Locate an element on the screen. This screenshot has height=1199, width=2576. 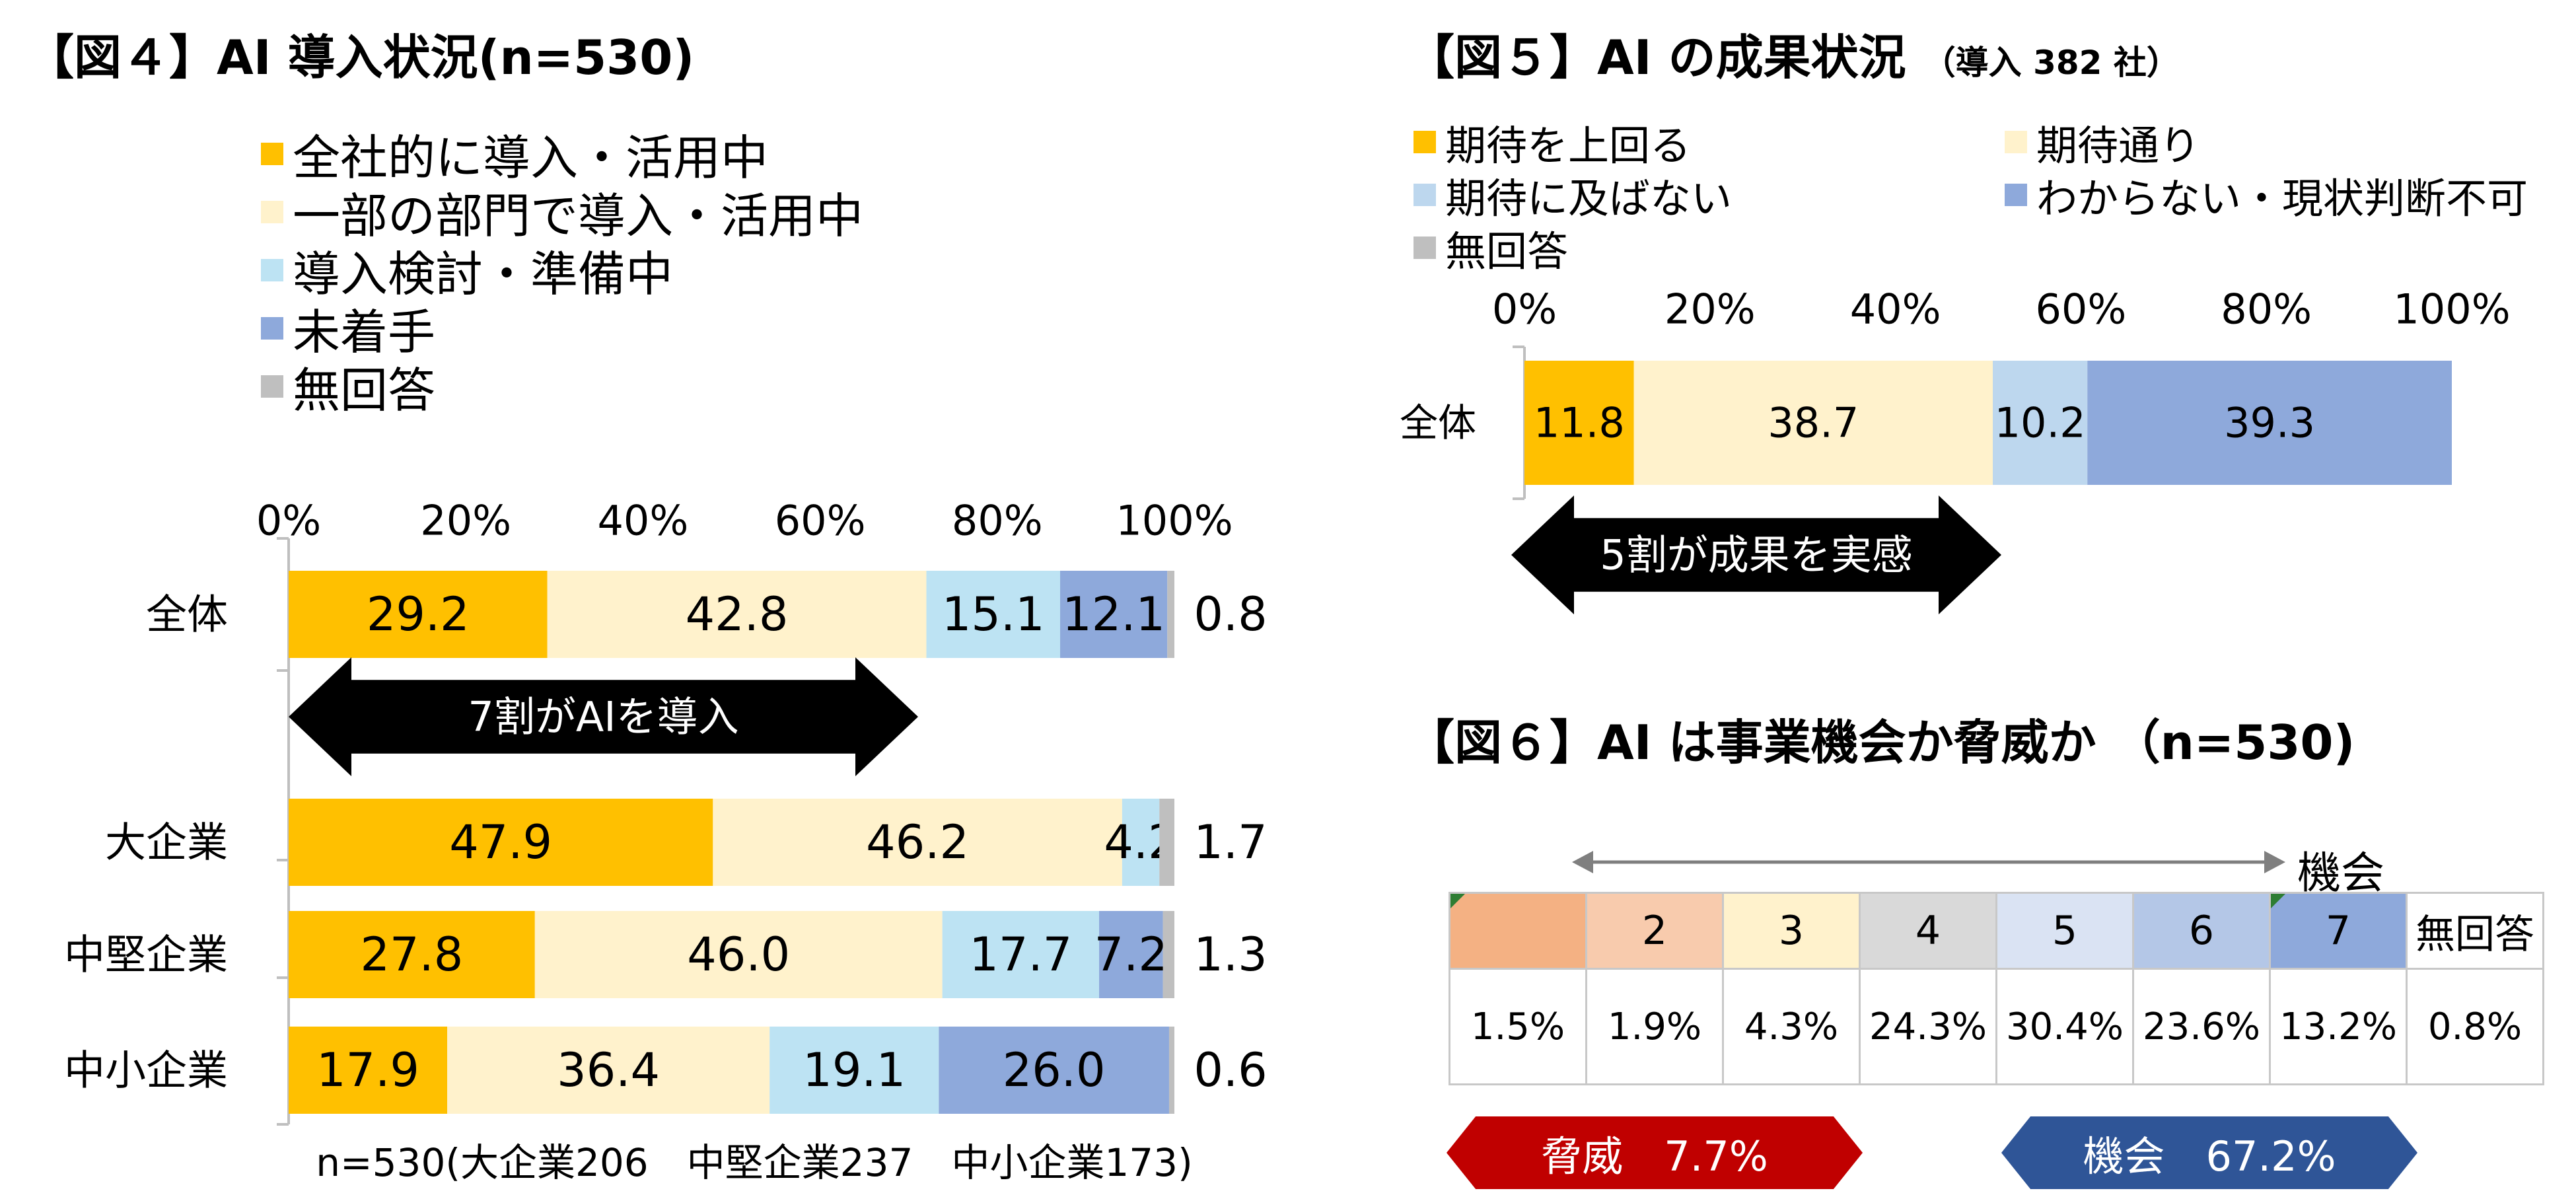
scale-arrow-left-head is located at coordinates (1583, 862).